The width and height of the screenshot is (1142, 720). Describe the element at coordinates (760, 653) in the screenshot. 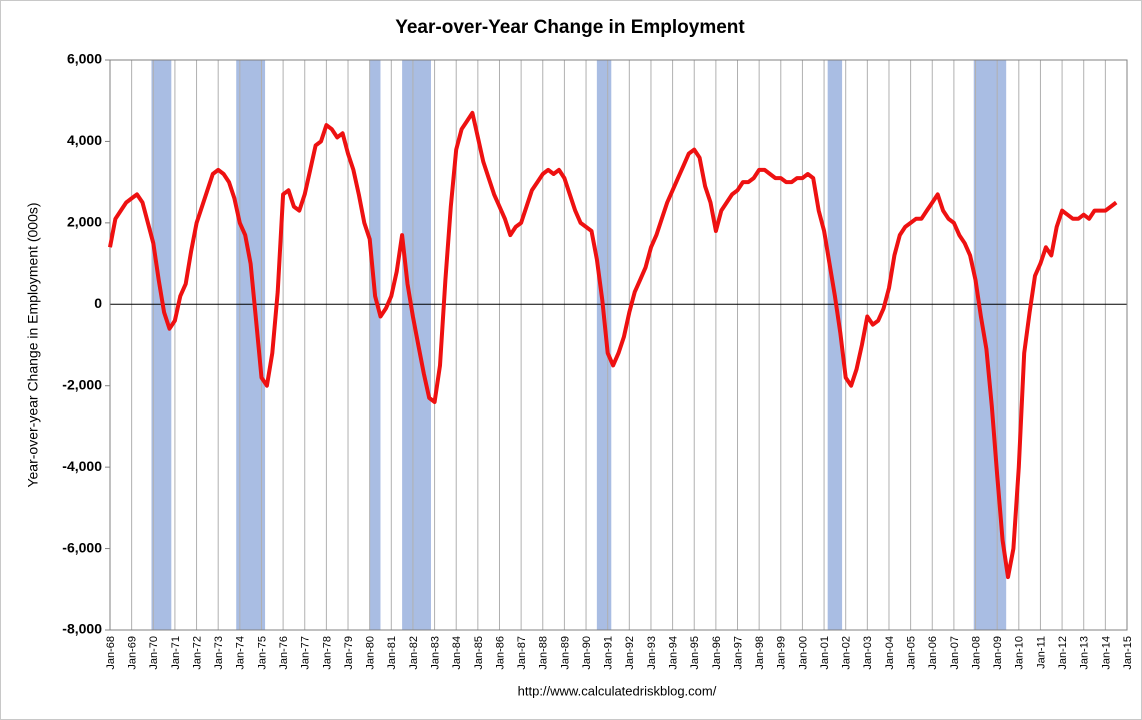

I see `x-tick-label: Jan-98` at that location.